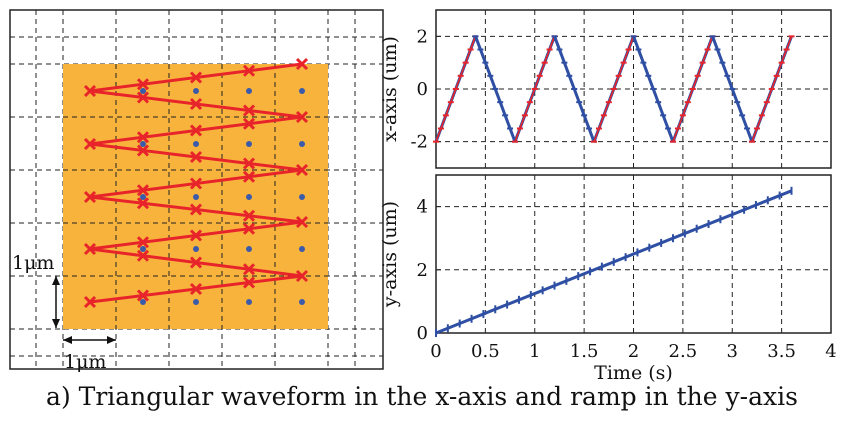  I want to click on horizontal-scale-label: 1μm, so click(85, 362).